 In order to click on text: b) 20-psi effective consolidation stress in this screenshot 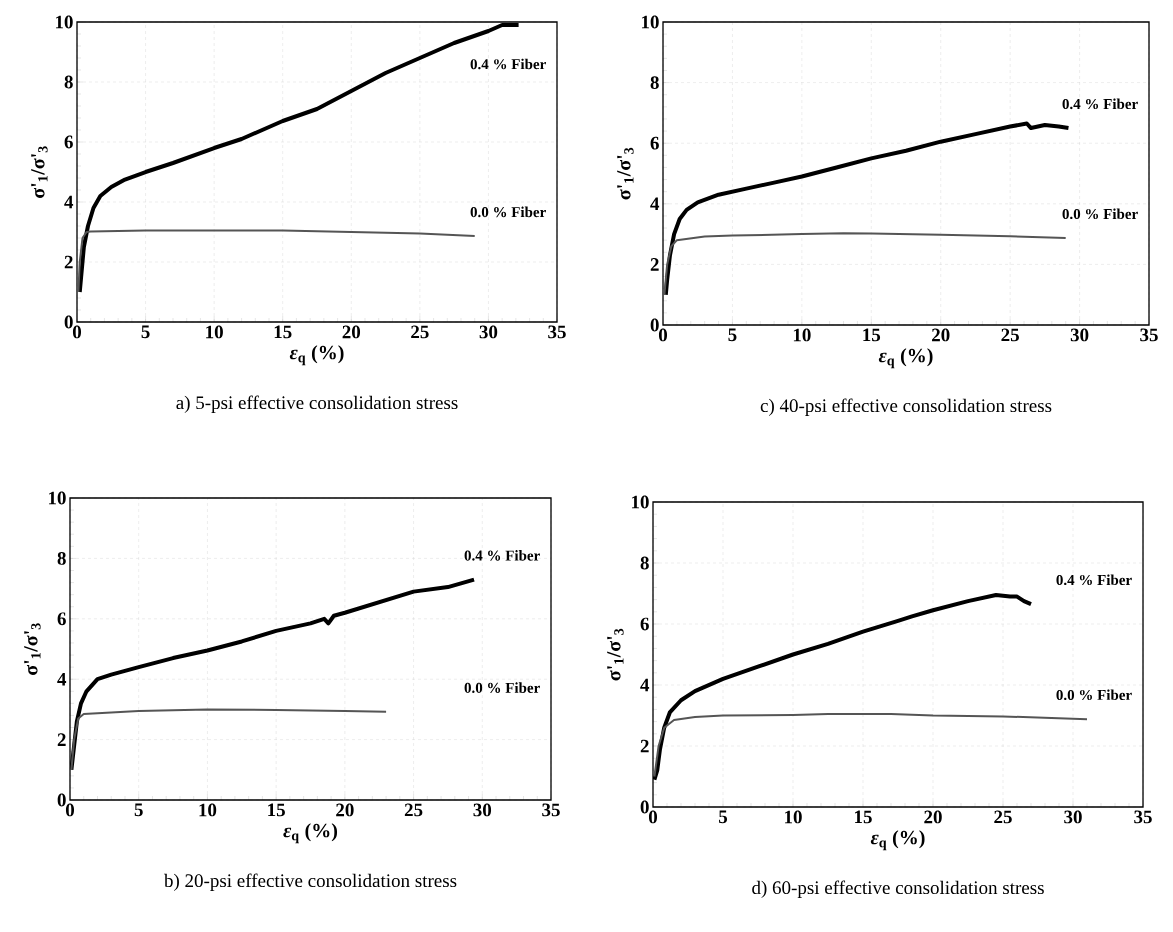, I will do `click(310, 882)`.